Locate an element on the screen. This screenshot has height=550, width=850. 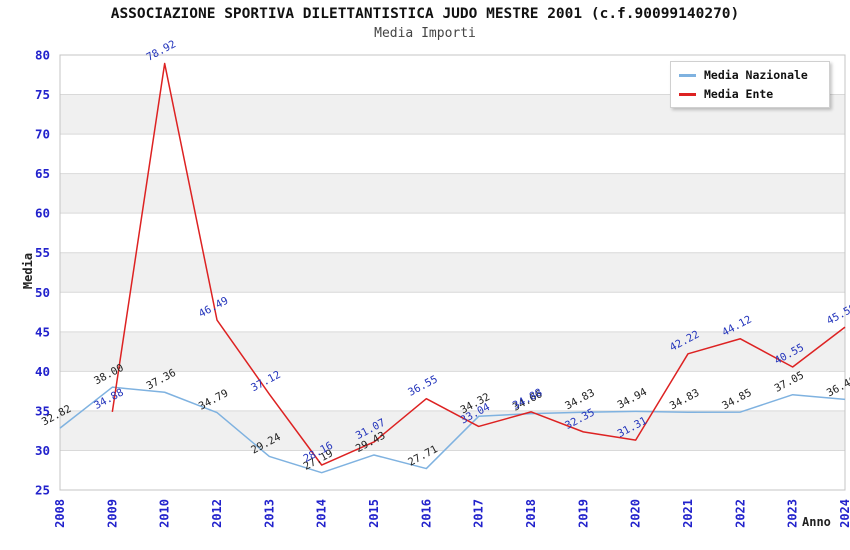
legend-item-media-ente: Media Ente is located at coordinates (750, 94).